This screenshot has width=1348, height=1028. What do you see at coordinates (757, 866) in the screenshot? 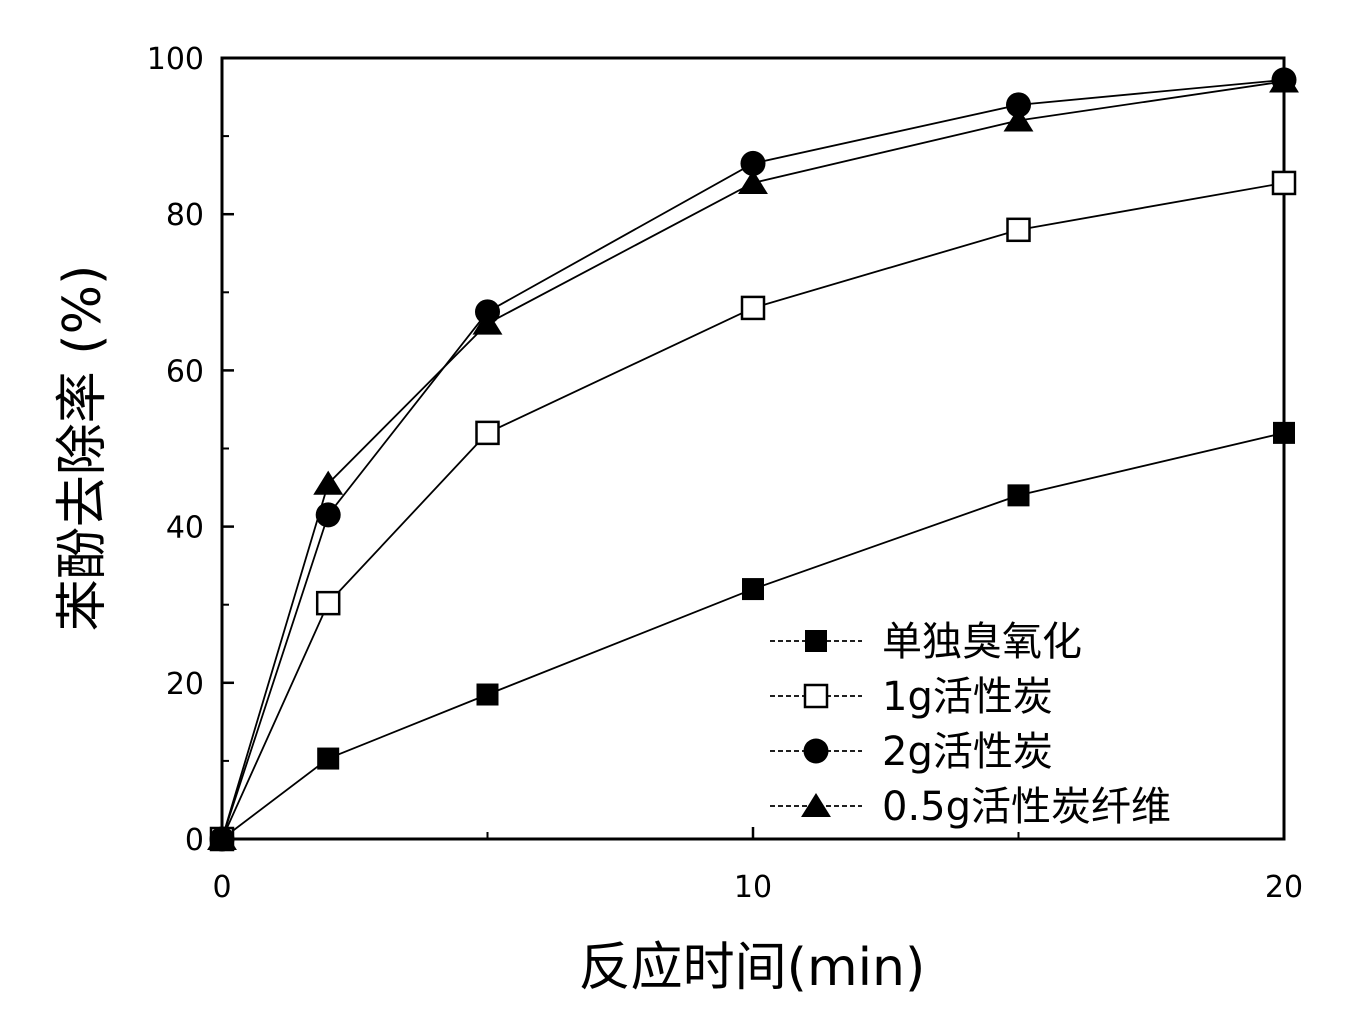
I see `x-axis: 0 10 20` at bounding box center [757, 866].